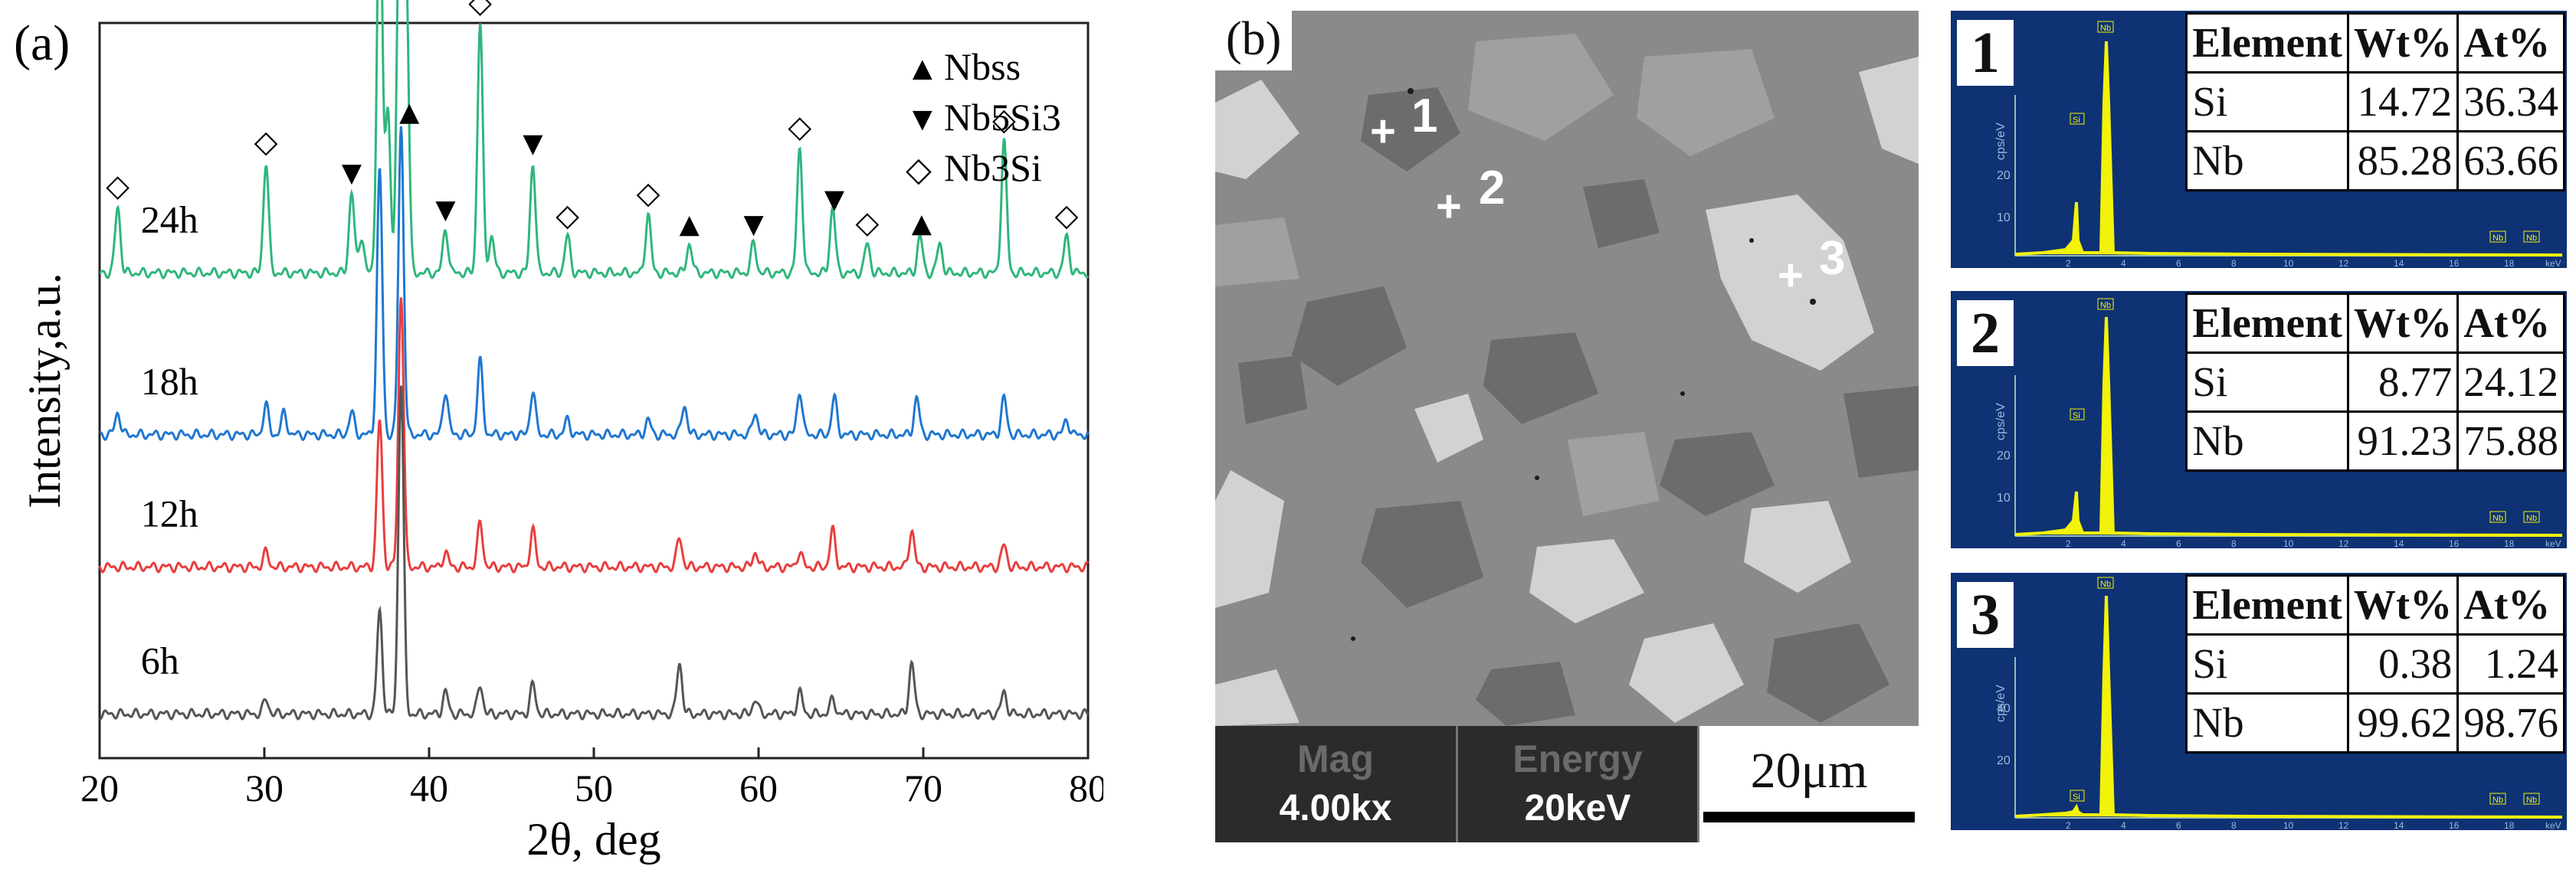 The height and width of the screenshot is (873, 2576). What do you see at coordinates (2105, 29) in the screenshot?
I see `eds-1-peak-nb: Nb` at bounding box center [2105, 29].